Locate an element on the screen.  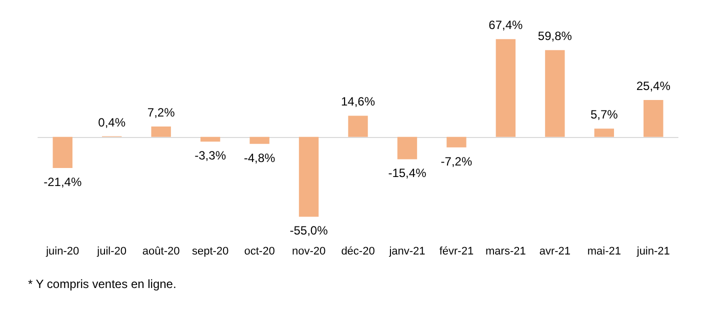
data-label: -55,0% is located at coordinates (309, 231).